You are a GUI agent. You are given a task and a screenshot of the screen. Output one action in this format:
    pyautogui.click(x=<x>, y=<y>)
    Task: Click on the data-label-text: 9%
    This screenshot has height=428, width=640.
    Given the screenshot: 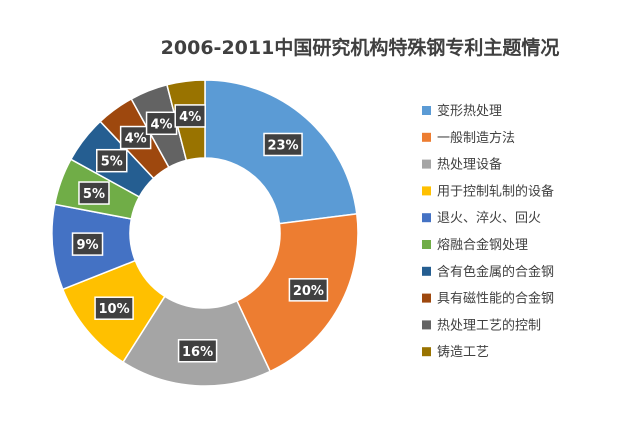 What is the action you would take?
    pyautogui.click(x=87, y=245)
    